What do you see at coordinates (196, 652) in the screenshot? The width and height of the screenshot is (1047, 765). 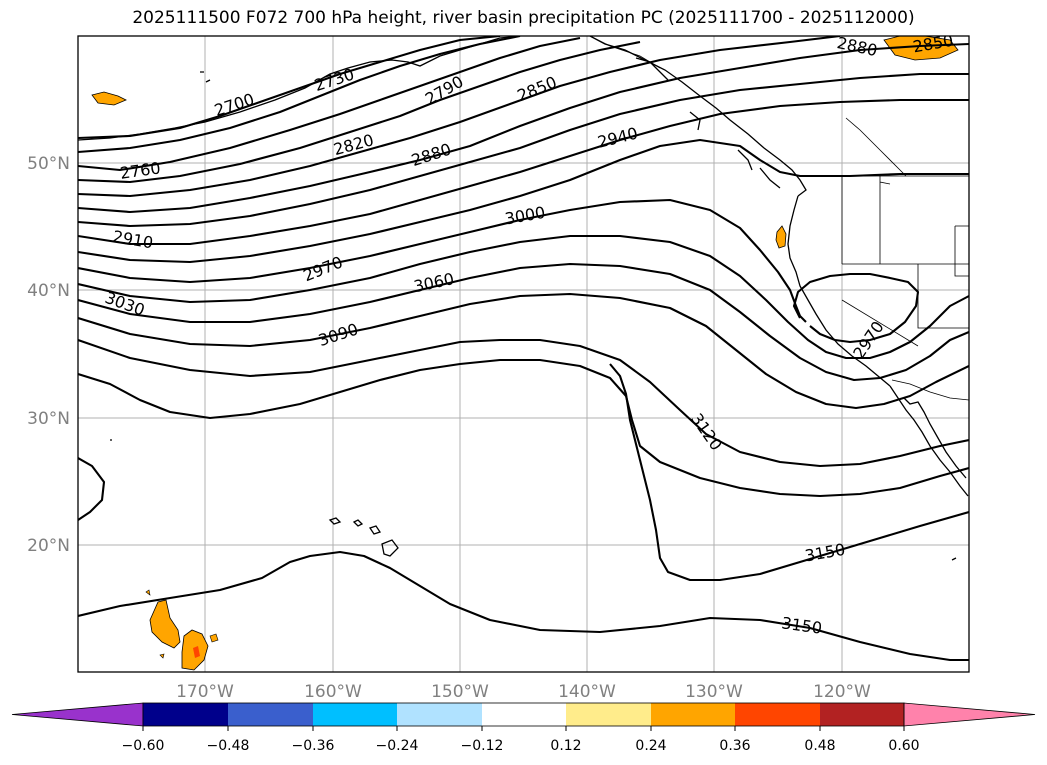 I see `precip-patch-strong` at bounding box center [196, 652].